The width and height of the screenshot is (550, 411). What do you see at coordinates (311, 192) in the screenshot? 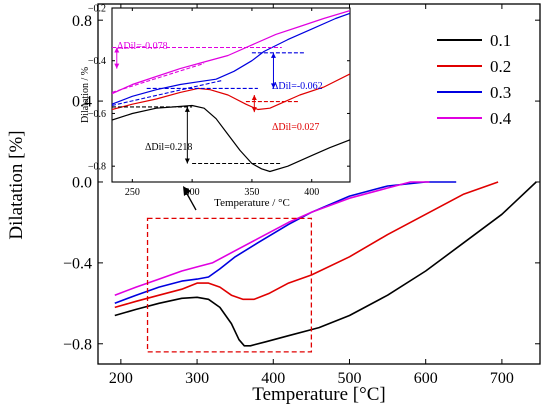
I see `inset-x-tick-label: 400` at bounding box center [311, 192].